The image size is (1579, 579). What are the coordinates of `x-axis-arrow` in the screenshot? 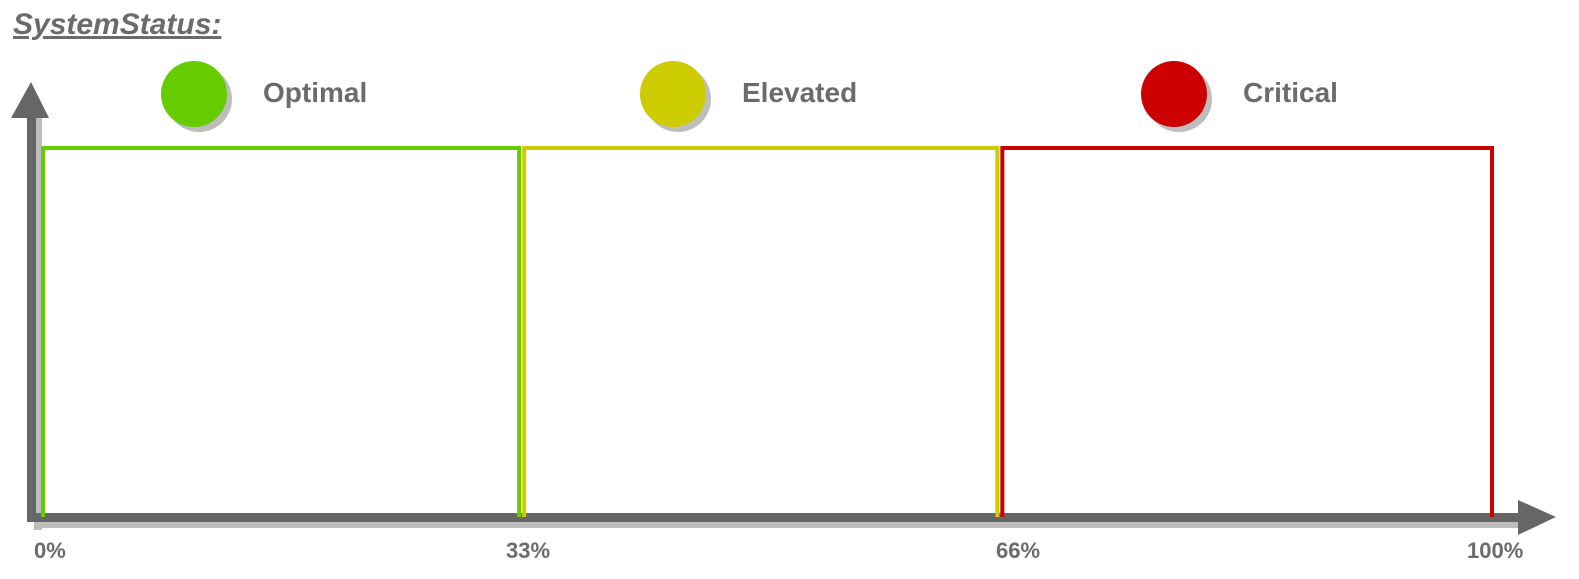 It's located at (1537, 517).